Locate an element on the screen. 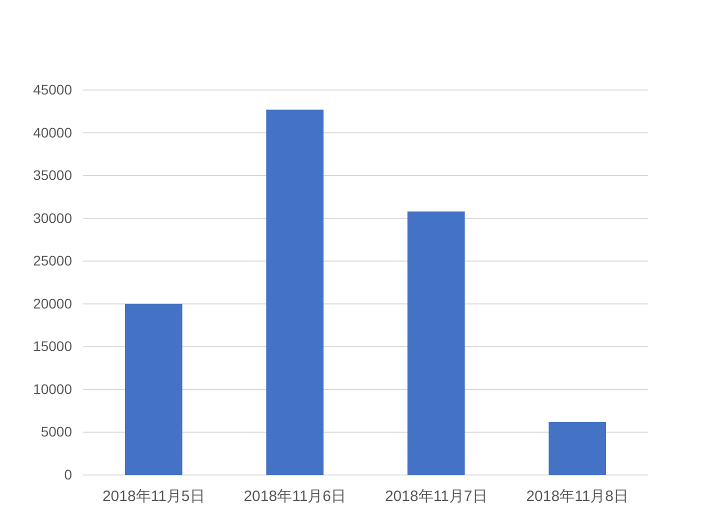 Image resolution: width=701 pixels, height=526 pixels. y-tick-label: 5000 is located at coordinates (56, 432).